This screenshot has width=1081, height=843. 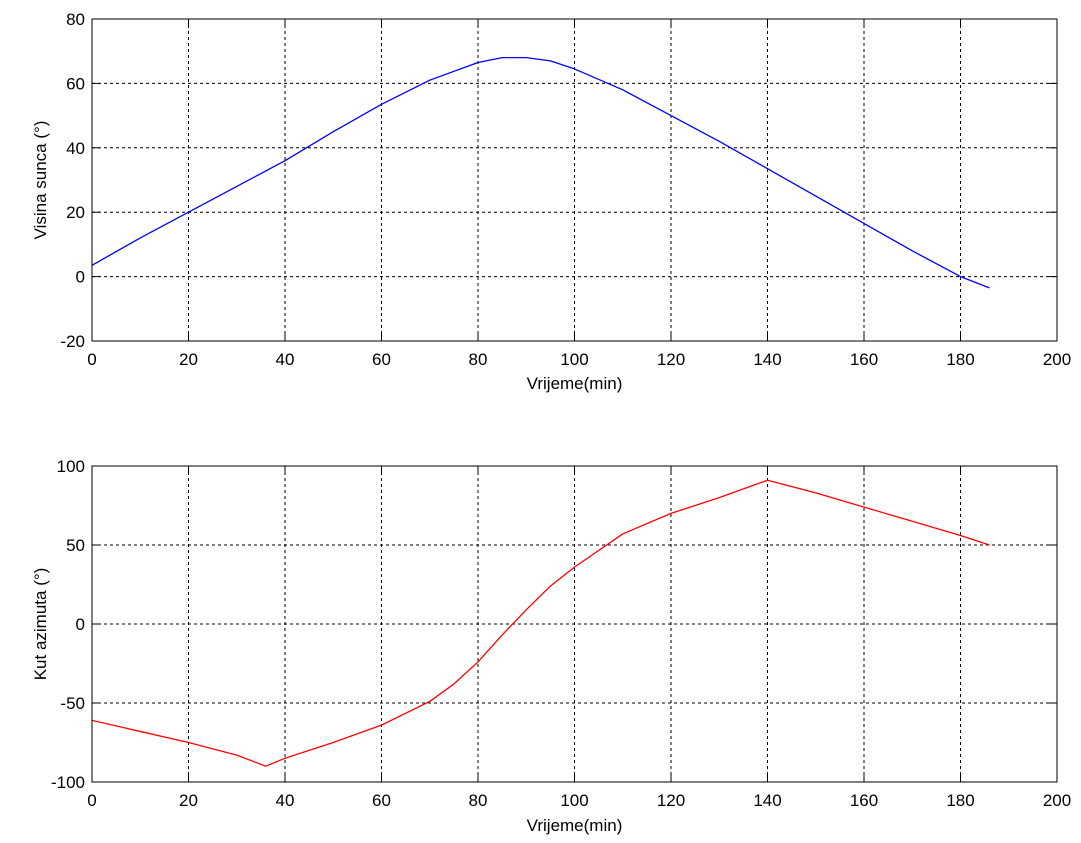 I want to click on y-axis-label: Kut azimuta (°), so click(x=40, y=624).